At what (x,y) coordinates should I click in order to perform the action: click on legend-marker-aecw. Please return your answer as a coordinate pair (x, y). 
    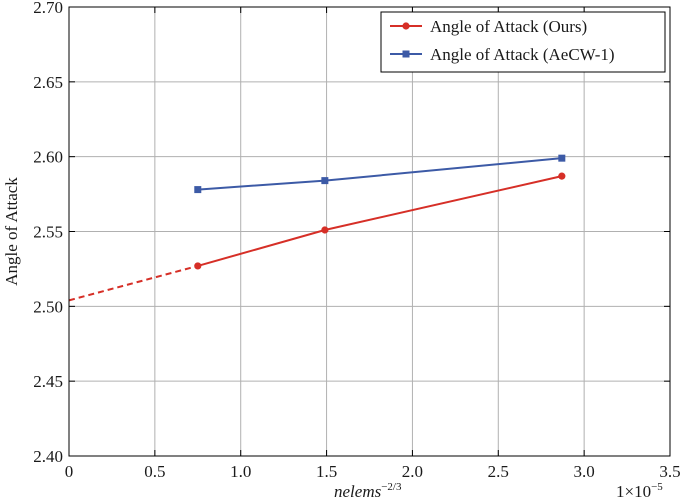
    Looking at the image, I should click on (406, 54).